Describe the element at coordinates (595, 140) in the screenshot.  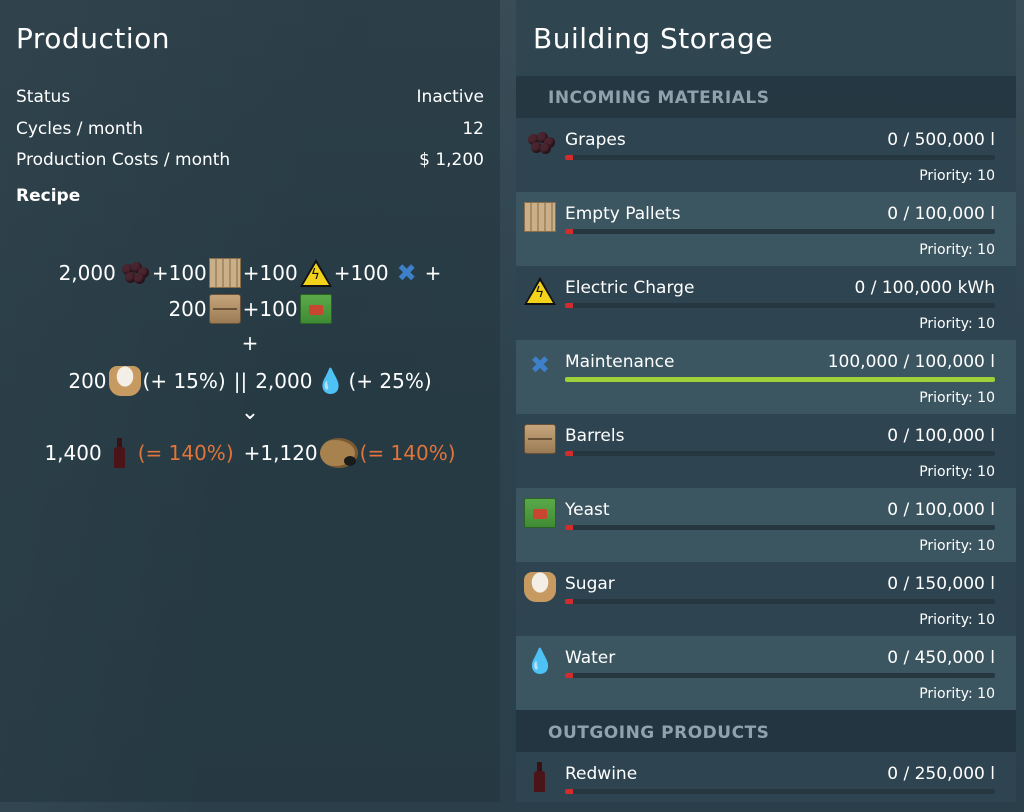
I see `item-name: Grapes` at that location.